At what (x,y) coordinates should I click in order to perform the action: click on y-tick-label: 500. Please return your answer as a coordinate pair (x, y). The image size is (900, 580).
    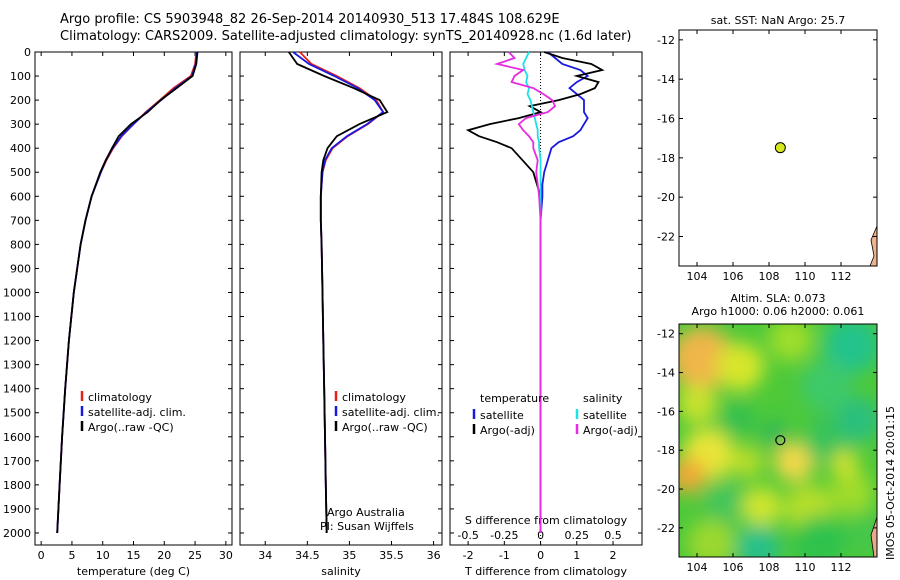
    Looking at the image, I should click on (20, 172).